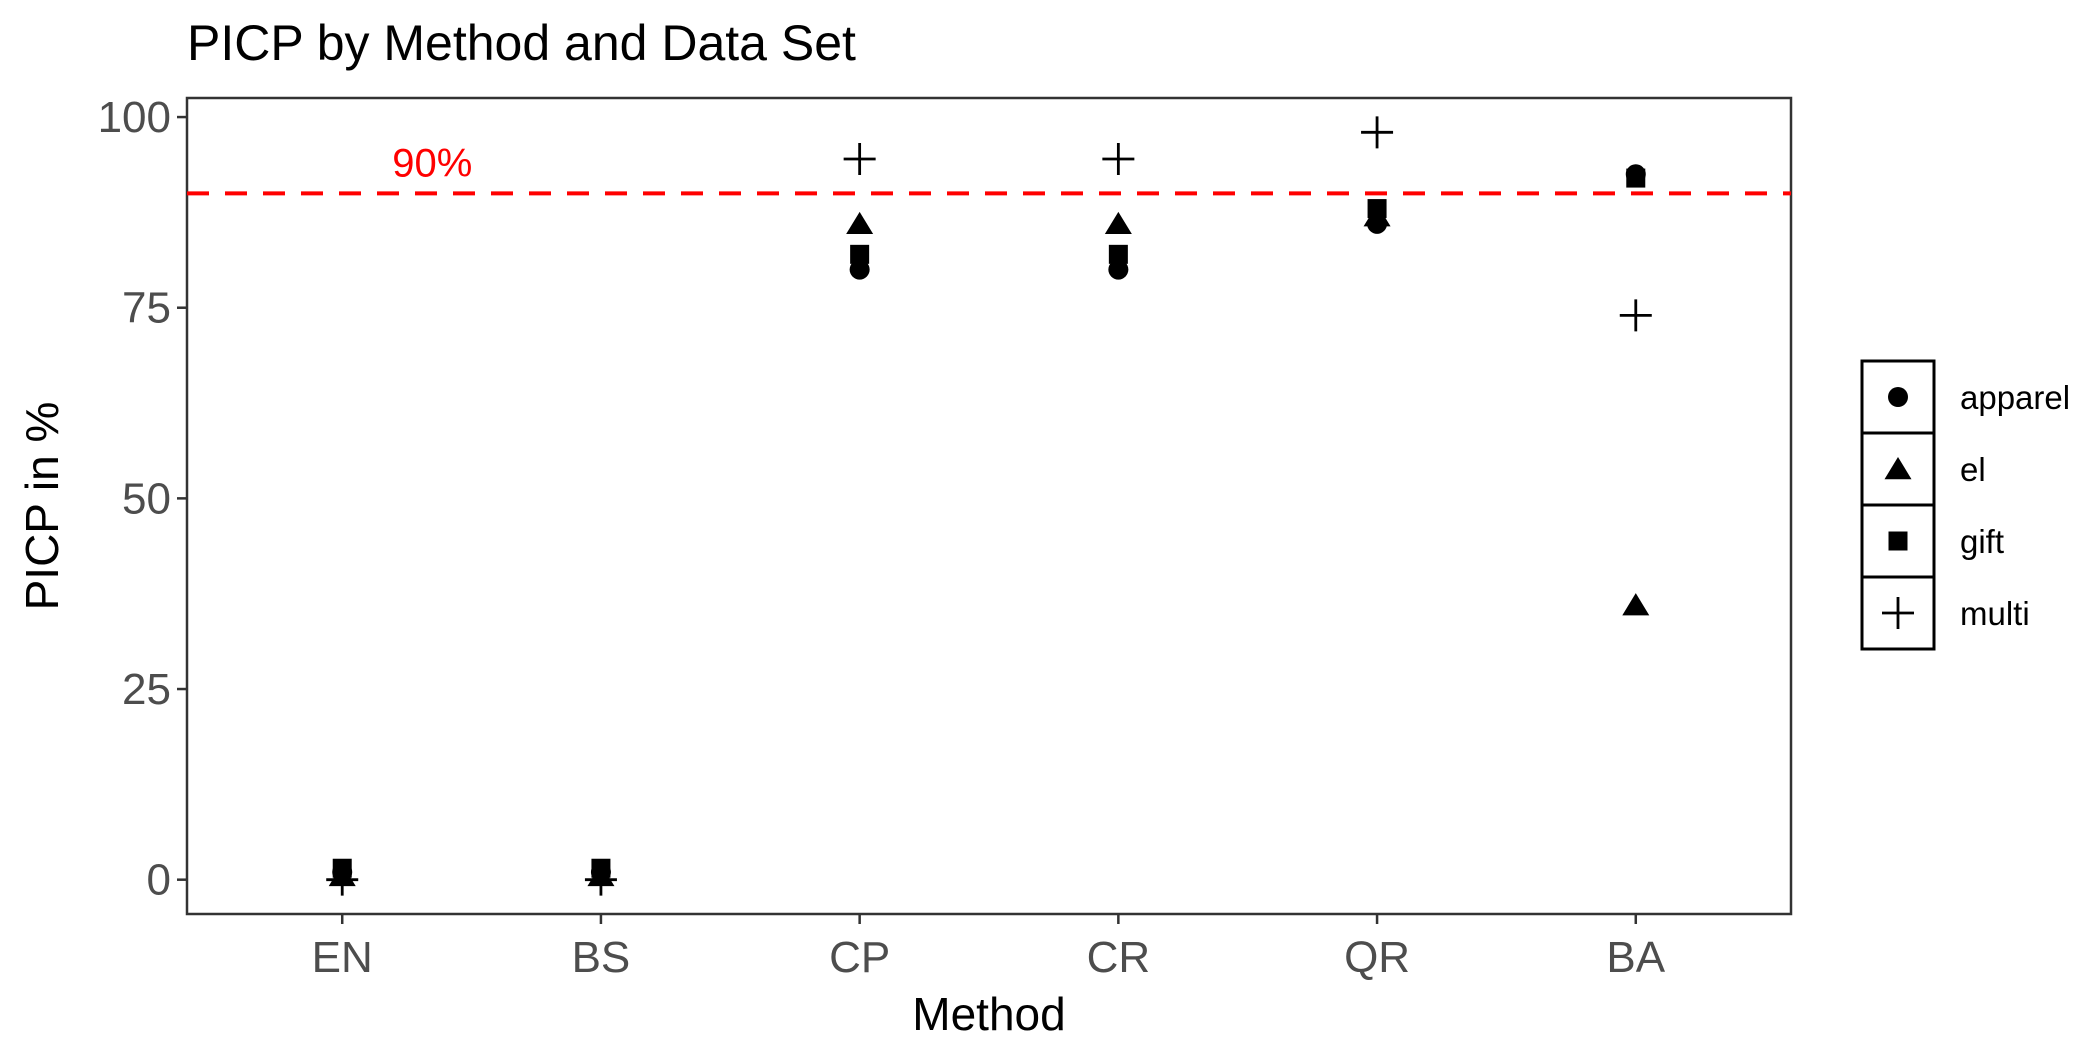  I want to click on chart-title: PICP by Method and Data Set, so click(521, 43).